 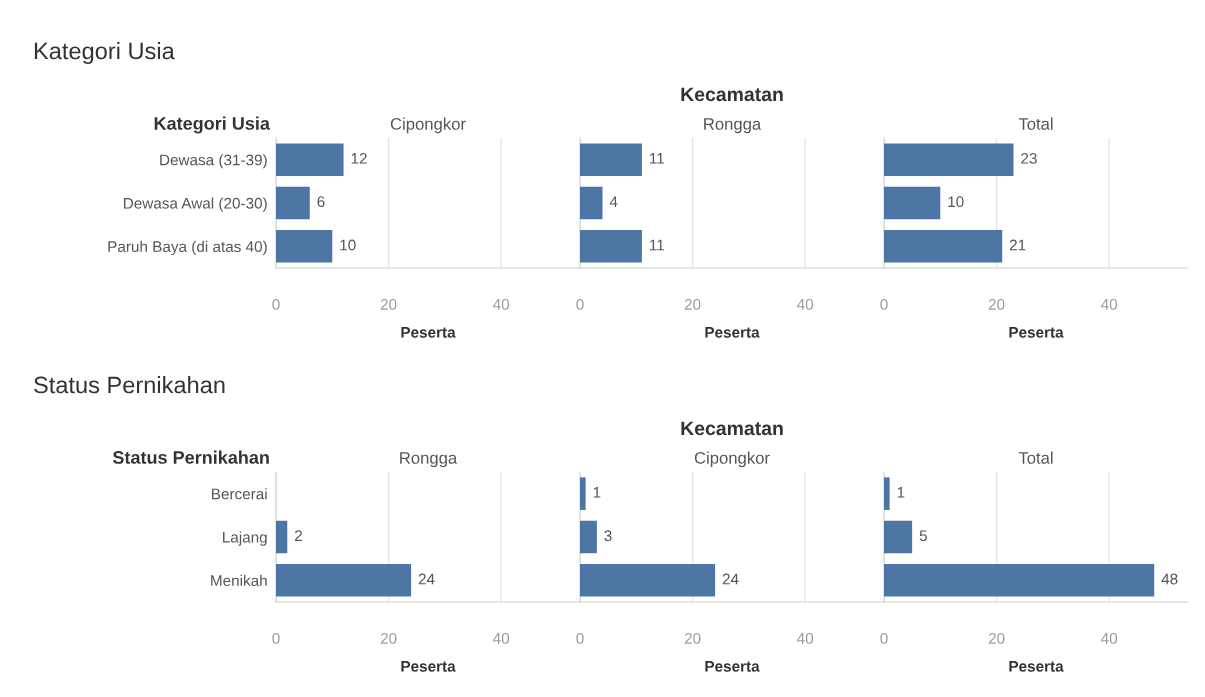 I want to click on y-tick-label: Dewasa Awal (20-30), so click(x=195, y=204).